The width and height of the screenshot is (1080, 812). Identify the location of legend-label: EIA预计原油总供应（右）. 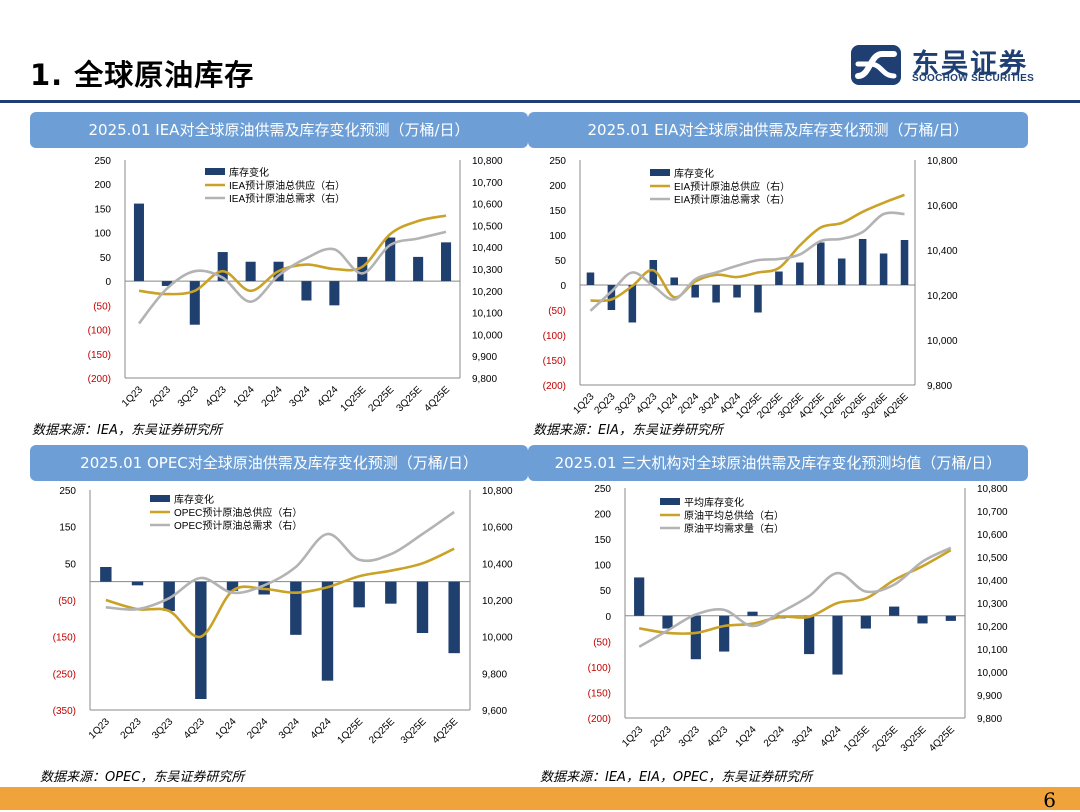
(732, 186).